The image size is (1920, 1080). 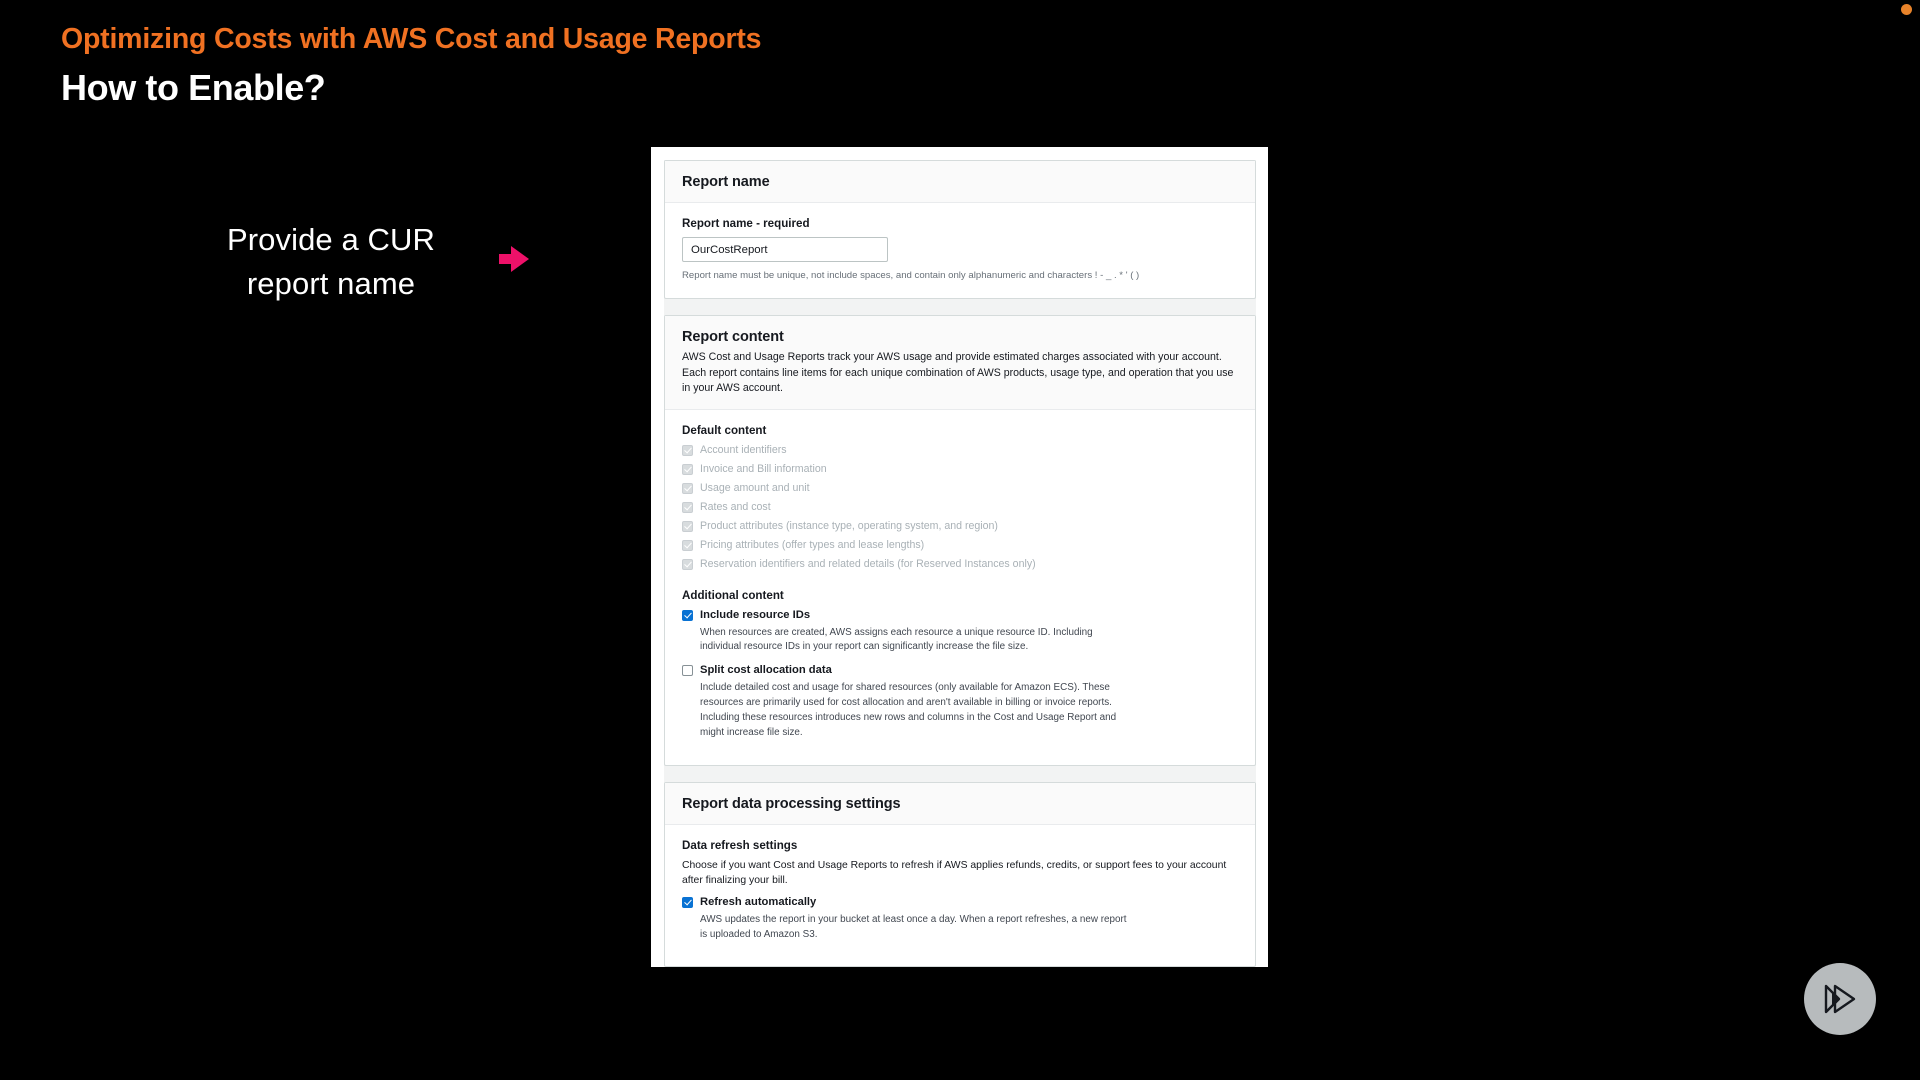 What do you see at coordinates (960, 903) in the screenshot?
I see `refresh-automatically-row: Refresh automatically` at bounding box center [960, 903].